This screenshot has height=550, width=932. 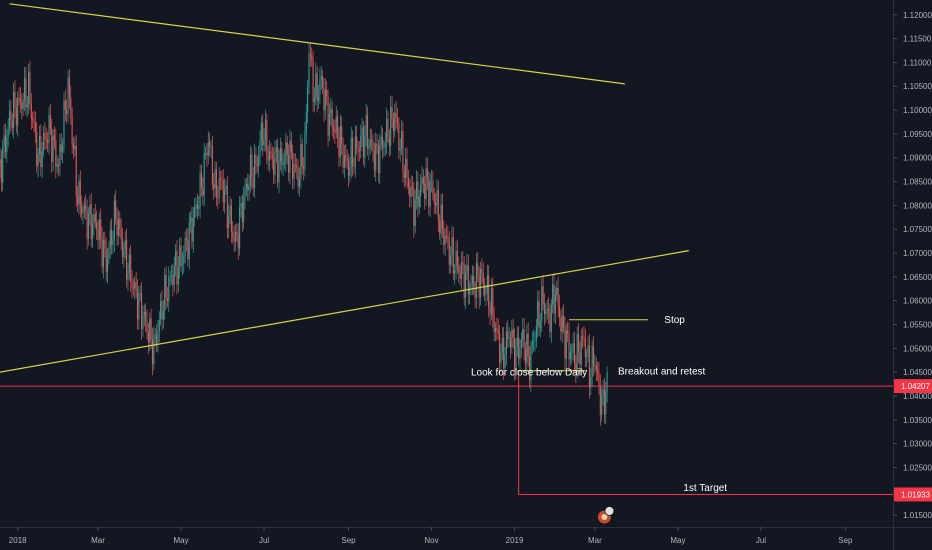 I want to click on y-tick-label: 1.05000, so click(x=917, y=348).